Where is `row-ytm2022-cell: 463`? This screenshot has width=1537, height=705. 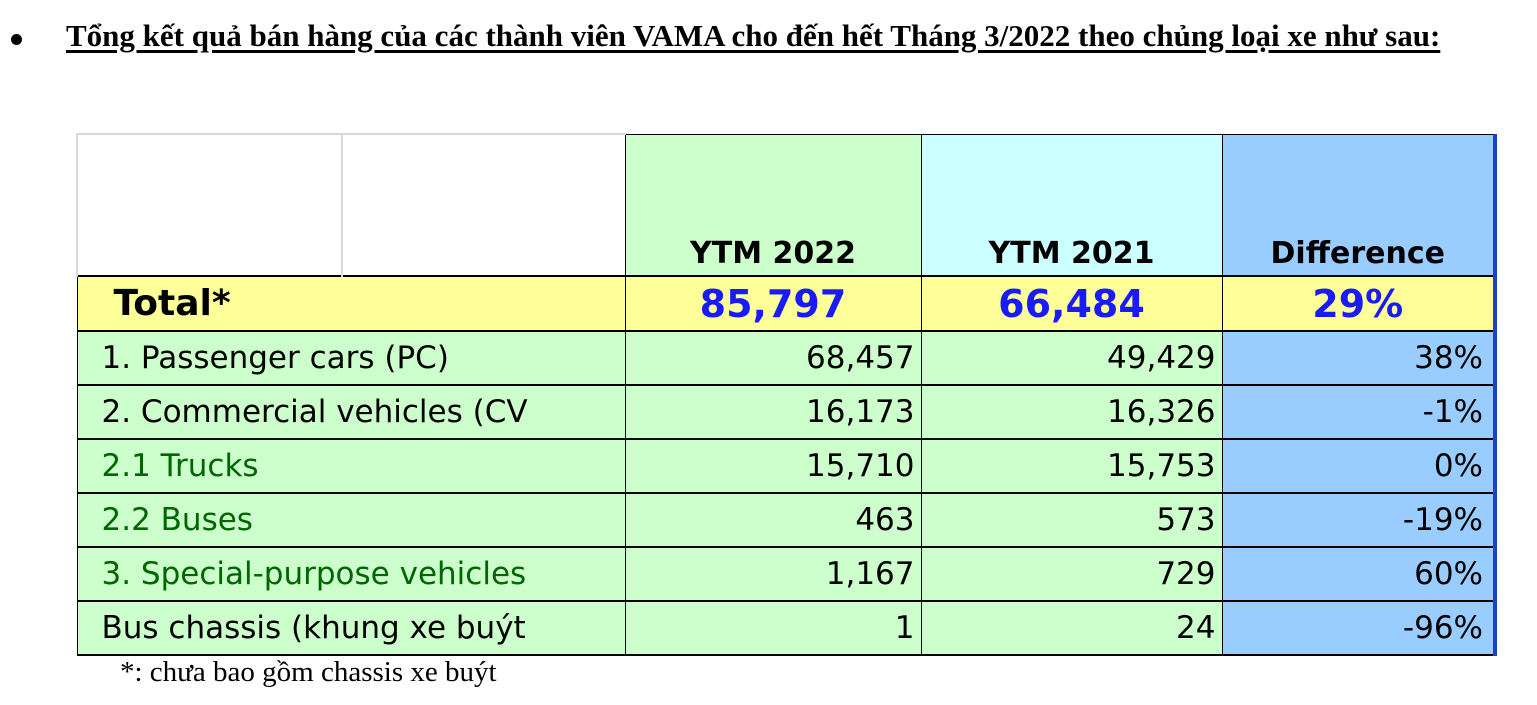 row-ytm2022-cell: 463 is located at coordinates (773, 520).